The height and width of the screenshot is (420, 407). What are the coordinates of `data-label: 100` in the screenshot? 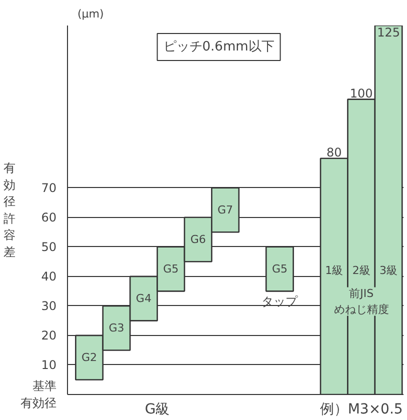 It's located at (361, 93).